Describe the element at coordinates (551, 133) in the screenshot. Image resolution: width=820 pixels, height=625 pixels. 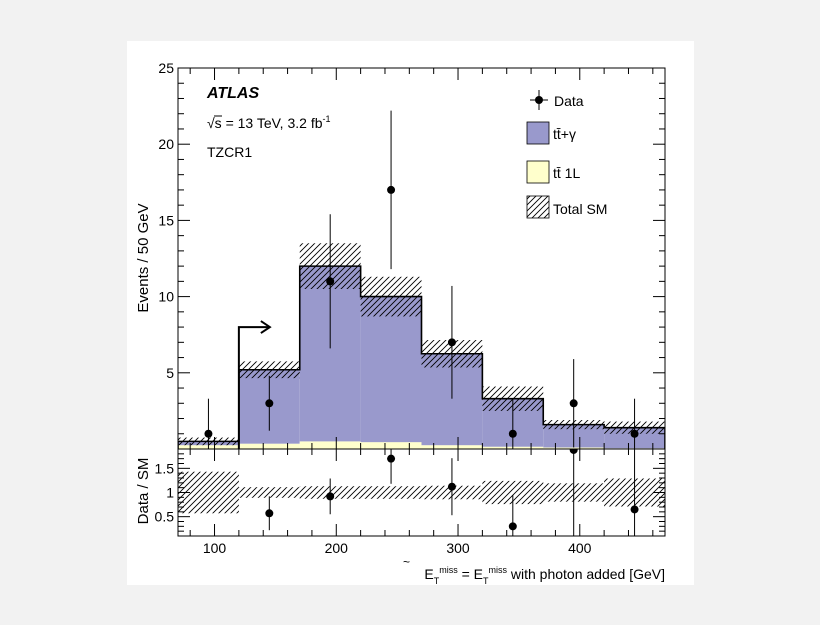
I see `legend-item-ttgamma: tt̄+γ` at that location.